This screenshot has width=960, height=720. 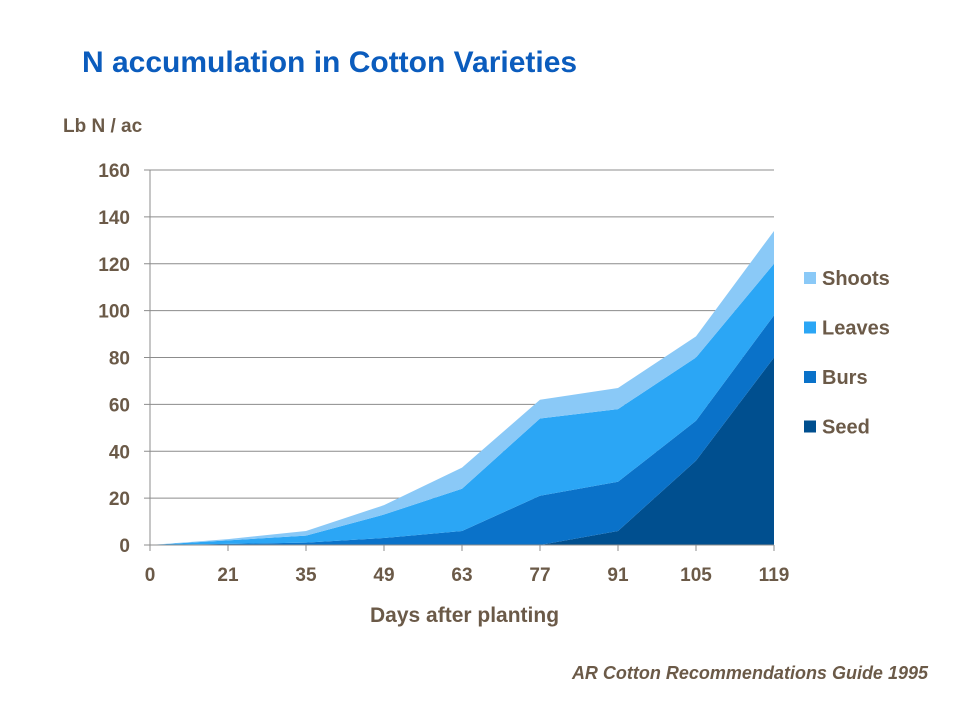 I want to click on legend-label-leaves: Leaves, so click(x=856, y=329).